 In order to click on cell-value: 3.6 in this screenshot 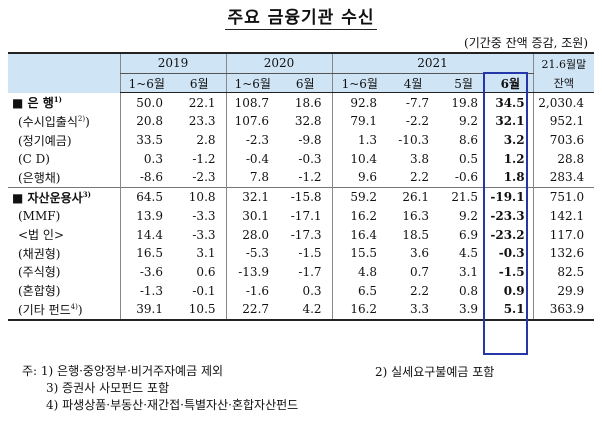, I will do `click(419, 253)`.